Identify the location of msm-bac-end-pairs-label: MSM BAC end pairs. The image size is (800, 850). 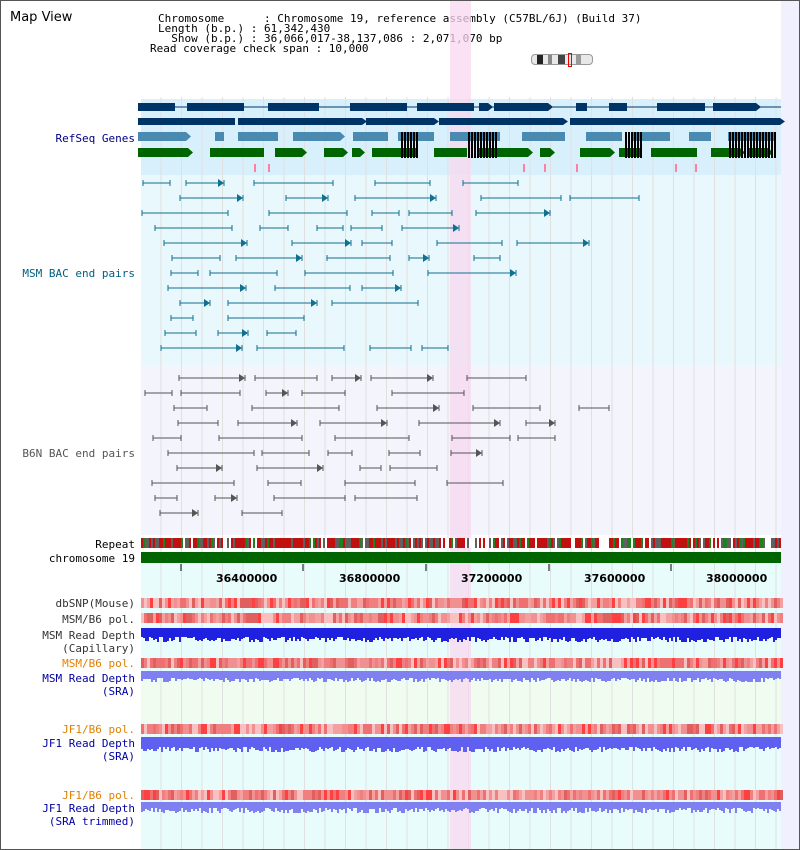
(78, 273).